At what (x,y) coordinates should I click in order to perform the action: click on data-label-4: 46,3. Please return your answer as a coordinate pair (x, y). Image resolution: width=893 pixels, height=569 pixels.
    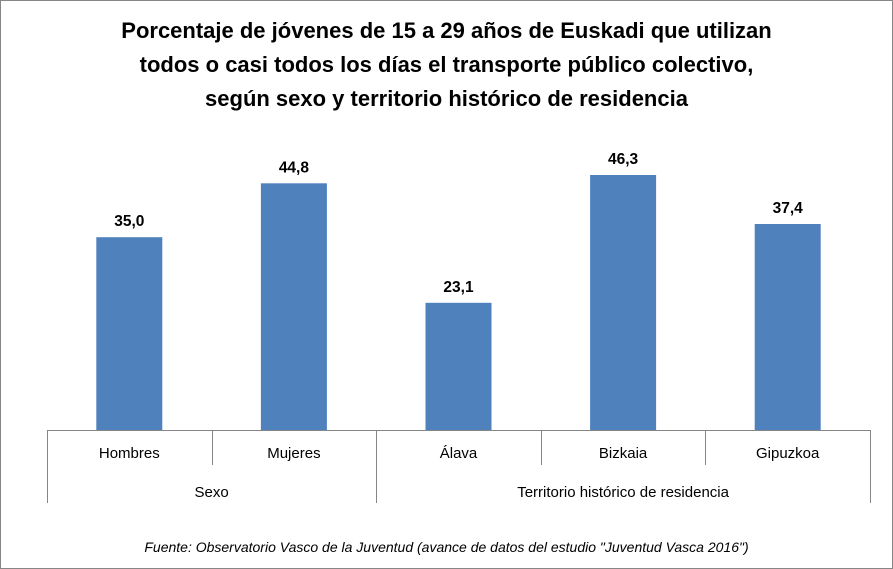
    Looking at the image, I should click on (623, 159).